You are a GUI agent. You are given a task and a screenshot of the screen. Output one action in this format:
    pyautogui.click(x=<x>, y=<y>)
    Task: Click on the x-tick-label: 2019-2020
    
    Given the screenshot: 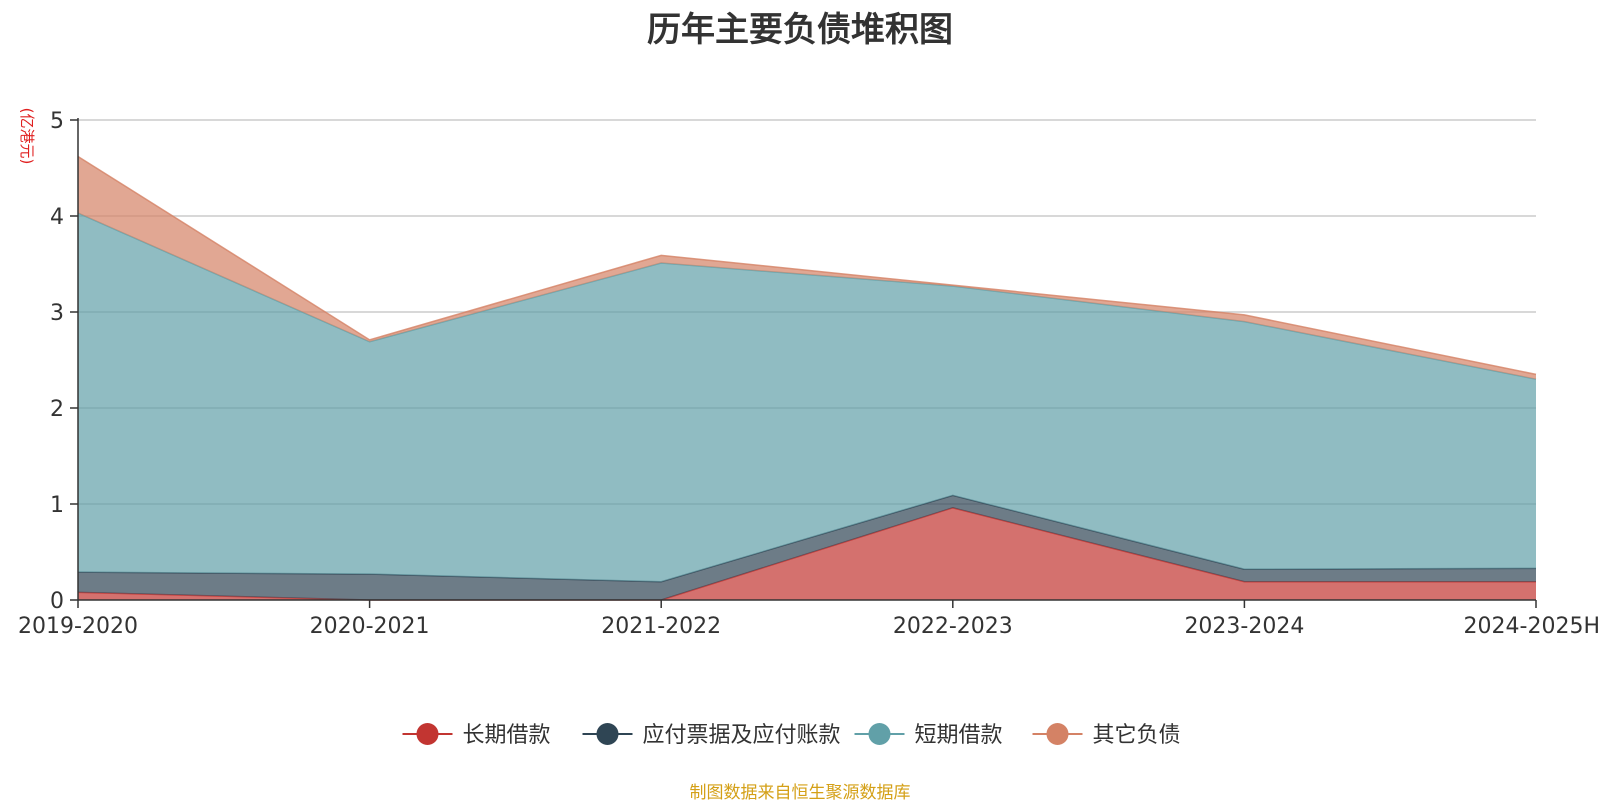 What is the action you would take?
    pyautogui.click(x=78, y=626)
    